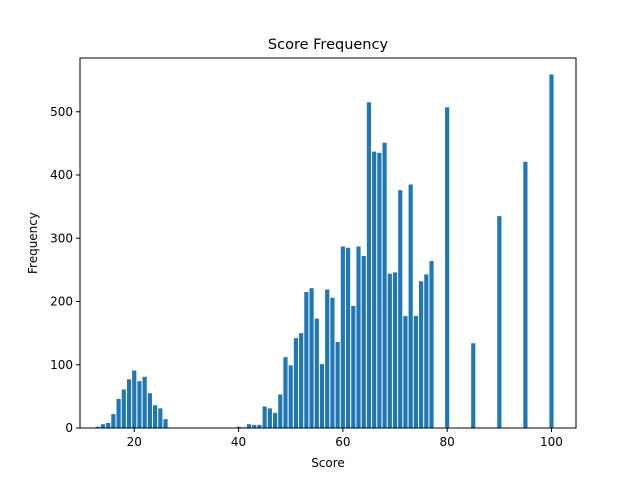  What do you see at coordinates (447, 442) in the screenshot?
I see `x-tick-label: 80` at bounding box center [447, 442].